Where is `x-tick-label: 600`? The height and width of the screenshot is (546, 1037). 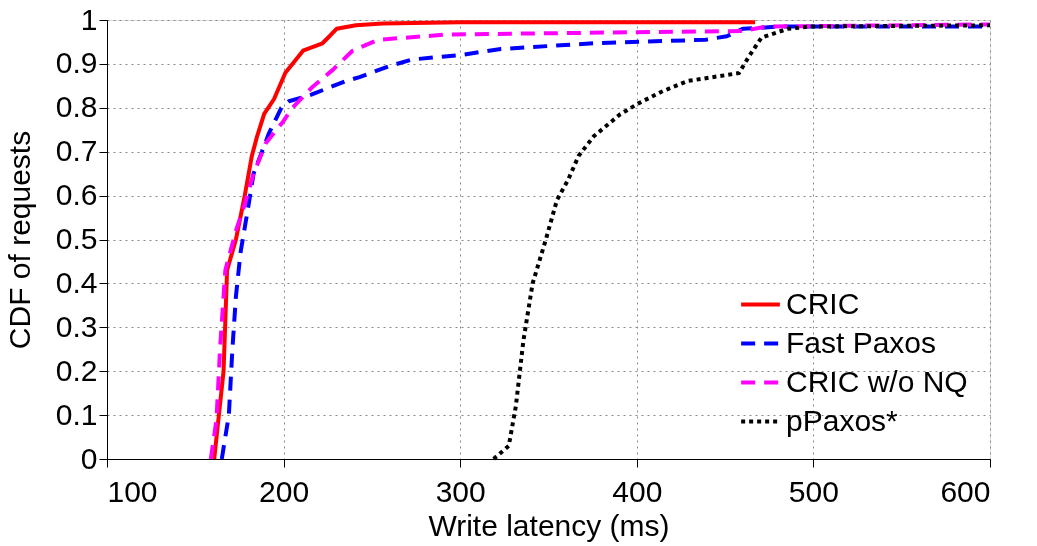
x-tick-label: 600 is located at coordinates (965, 491).